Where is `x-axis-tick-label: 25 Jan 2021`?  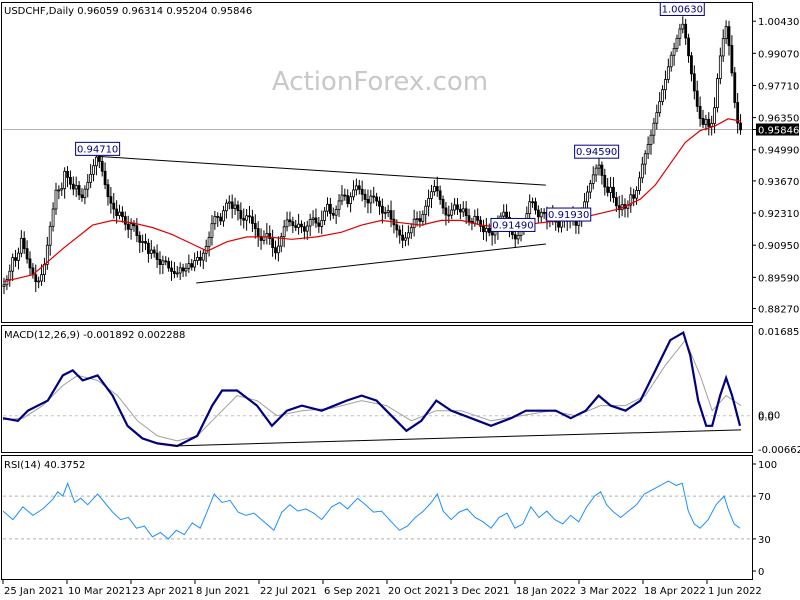
x-axis-tick-label: 25 Jan 2021 is located at coordinates (34, 591).